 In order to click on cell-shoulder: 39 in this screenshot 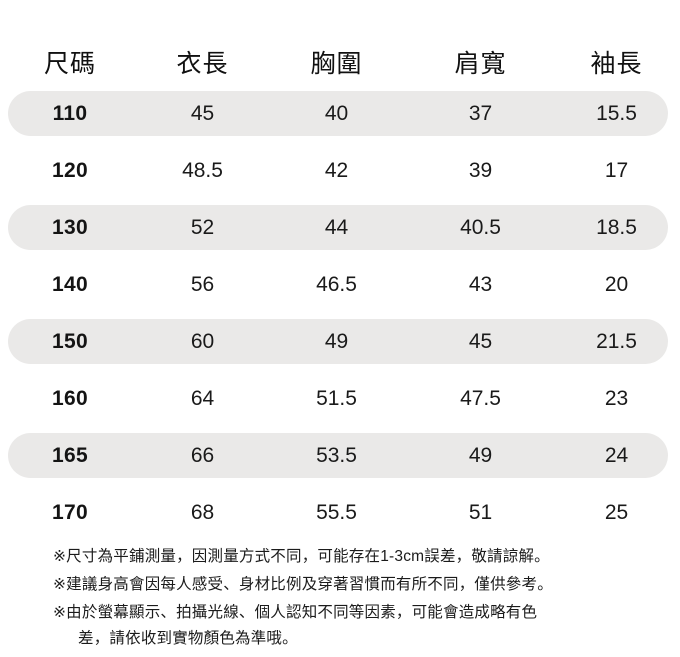, I will do `click(480, 170)`.